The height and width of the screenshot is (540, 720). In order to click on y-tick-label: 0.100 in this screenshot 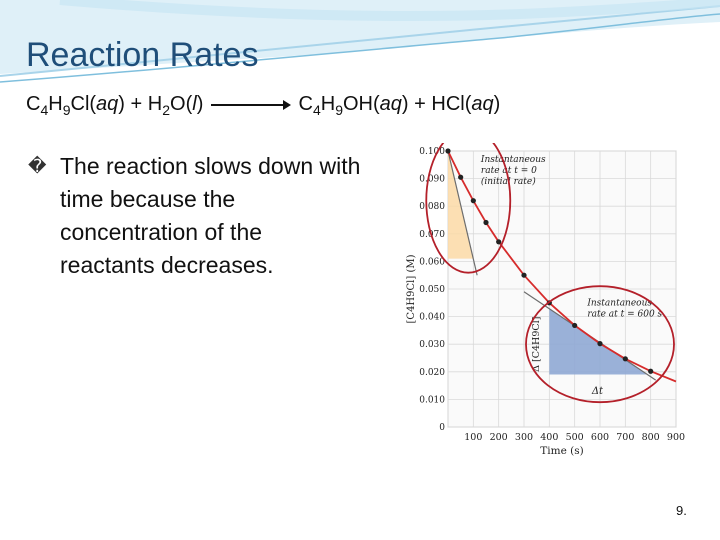, I will do `click(432, 152)`.